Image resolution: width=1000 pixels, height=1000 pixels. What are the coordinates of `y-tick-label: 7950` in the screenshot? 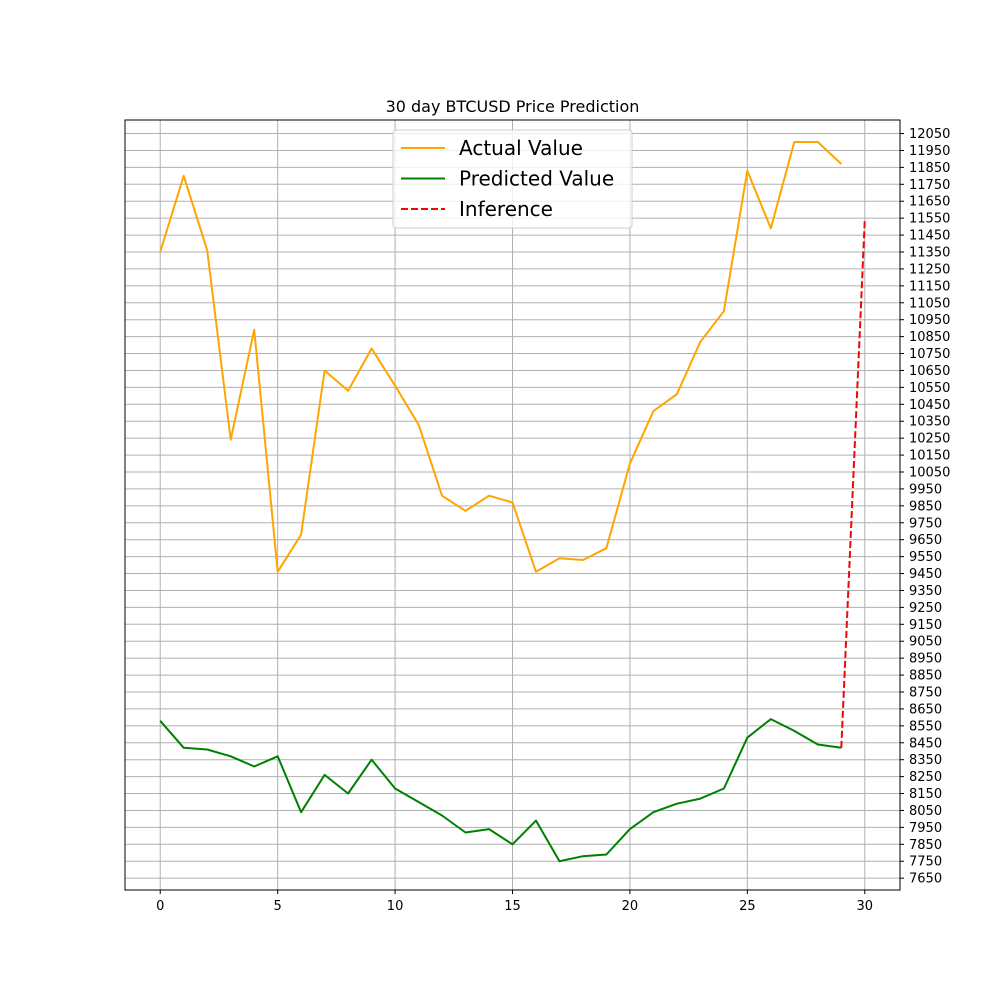 It's located at (925, 828).